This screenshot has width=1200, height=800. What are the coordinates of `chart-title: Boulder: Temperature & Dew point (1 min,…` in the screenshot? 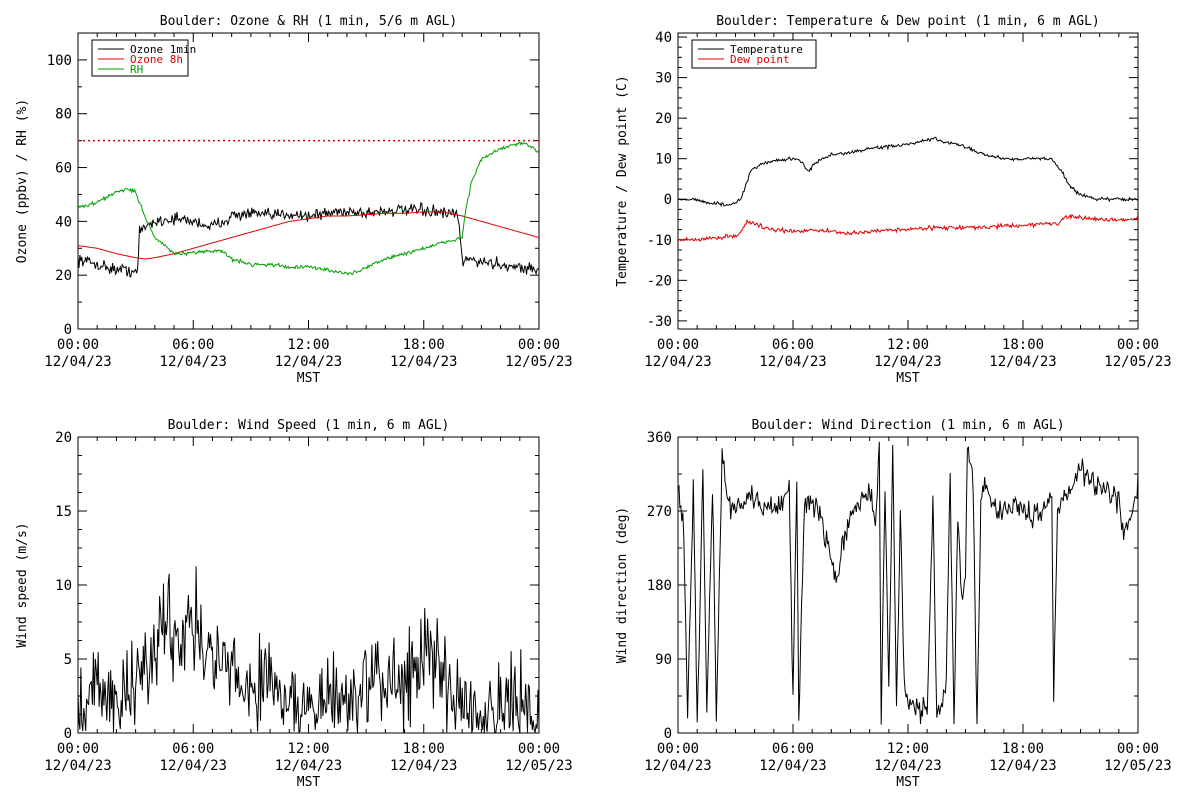 It's located at (908, 21).